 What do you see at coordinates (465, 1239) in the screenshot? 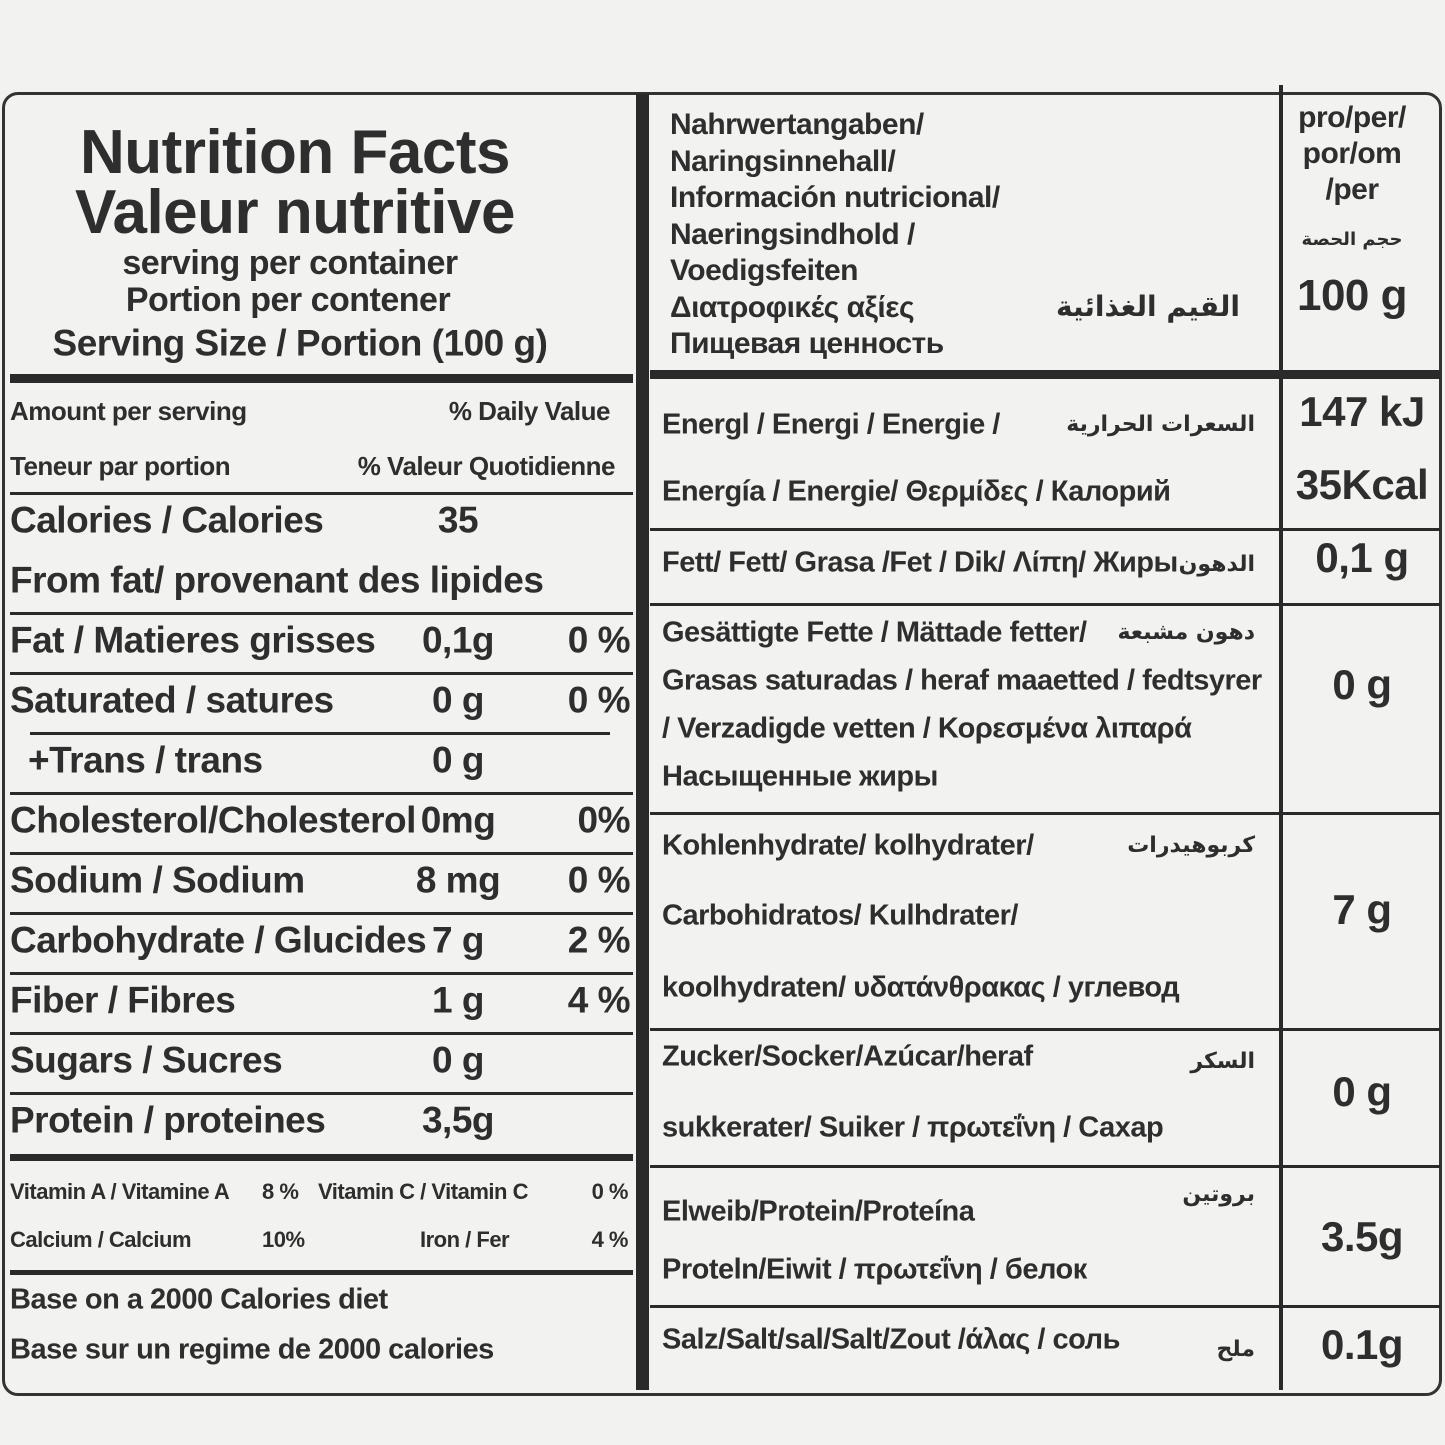
I see `vitamin: Iron / Fer` at bounding box center [465, 1239].